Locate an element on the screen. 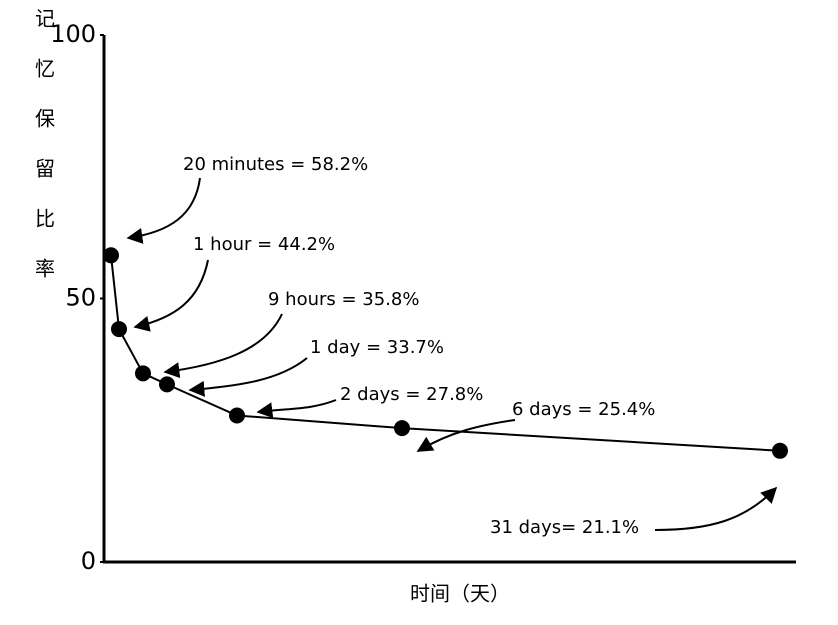 The image size is (838, 625). data-label: 9 hours = 35.8% is located at coordinates (344, 299).